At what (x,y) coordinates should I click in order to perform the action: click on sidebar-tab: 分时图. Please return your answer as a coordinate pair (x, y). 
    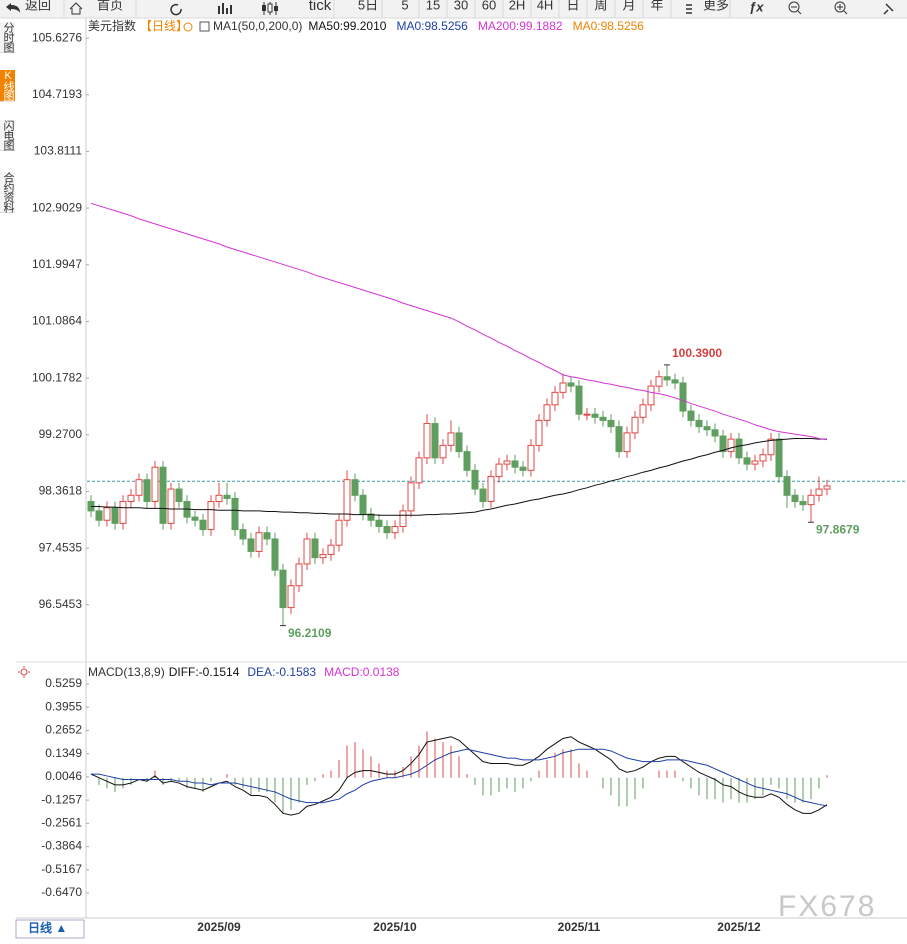
    Looking at the image, I should click on (7, 37).